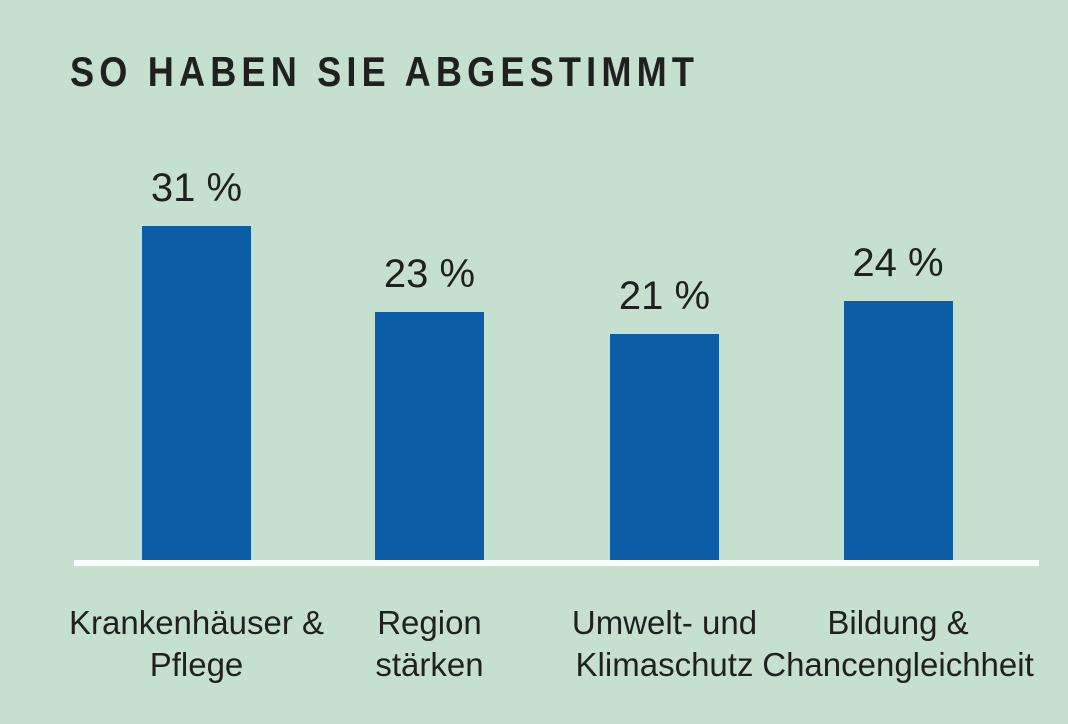 This screenshot has height=724, width=1068. Describe the element at coordinates (430, 644) in the screenshot. I see `category-label: Region stärken` at that location.